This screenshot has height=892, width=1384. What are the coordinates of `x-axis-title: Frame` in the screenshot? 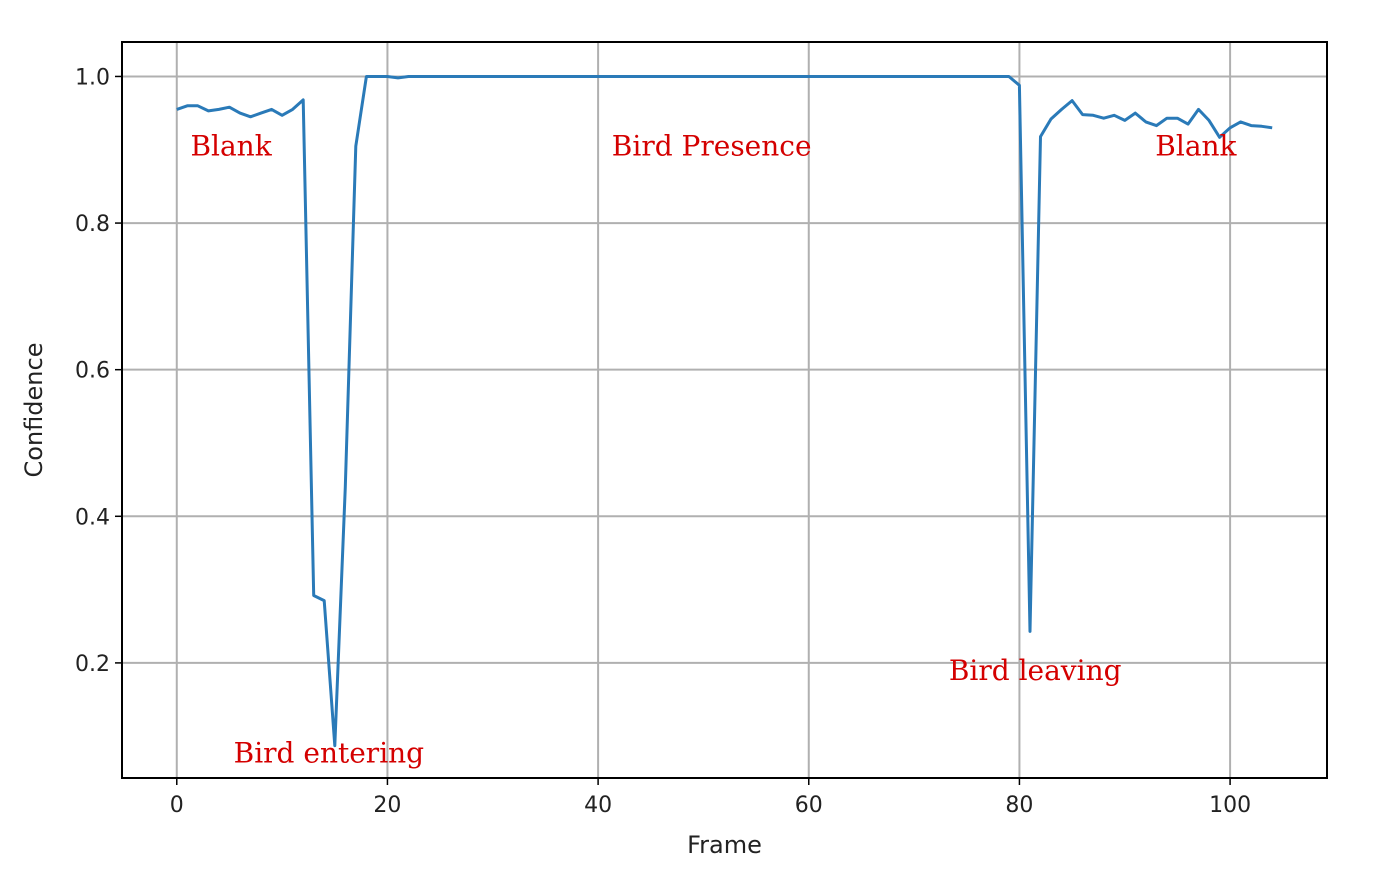 It's located at (724, 845).